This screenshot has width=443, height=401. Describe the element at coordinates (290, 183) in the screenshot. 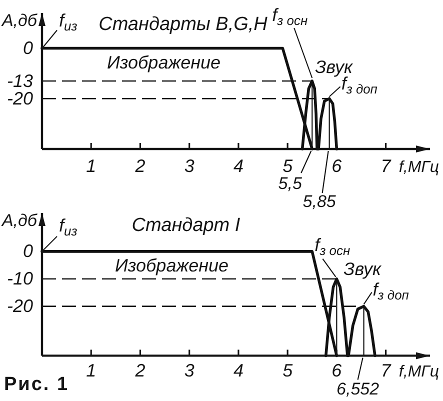

I see `legend-label: 5,5` at that location.